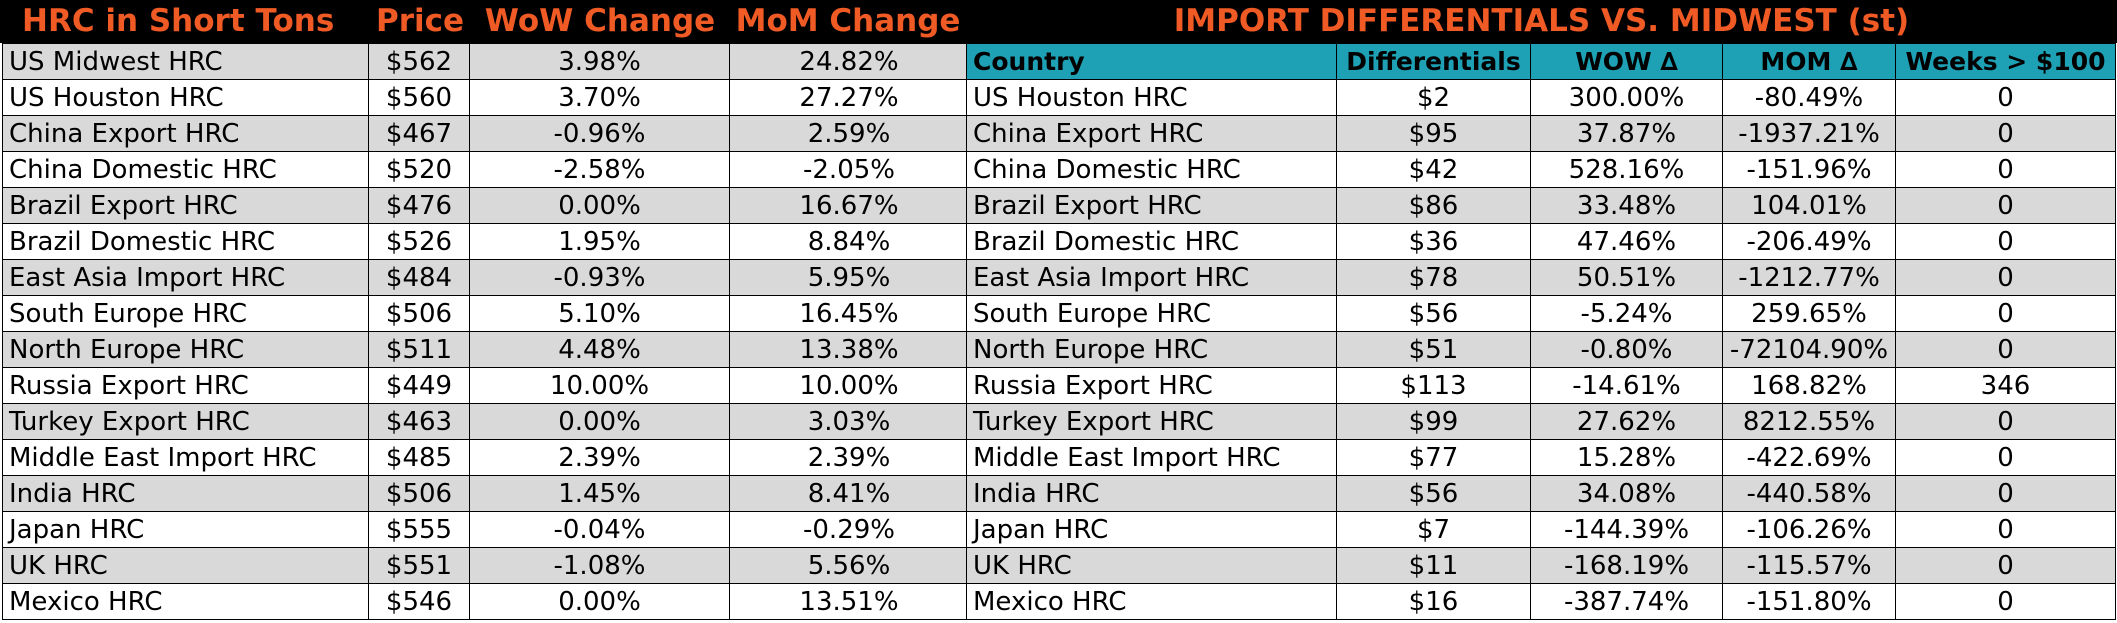 This screenshot has width=2117, height=623. Describe the element at coordinates (849, 421) in the screenshot. I see `left-cell-value: 3.03%` at that location.